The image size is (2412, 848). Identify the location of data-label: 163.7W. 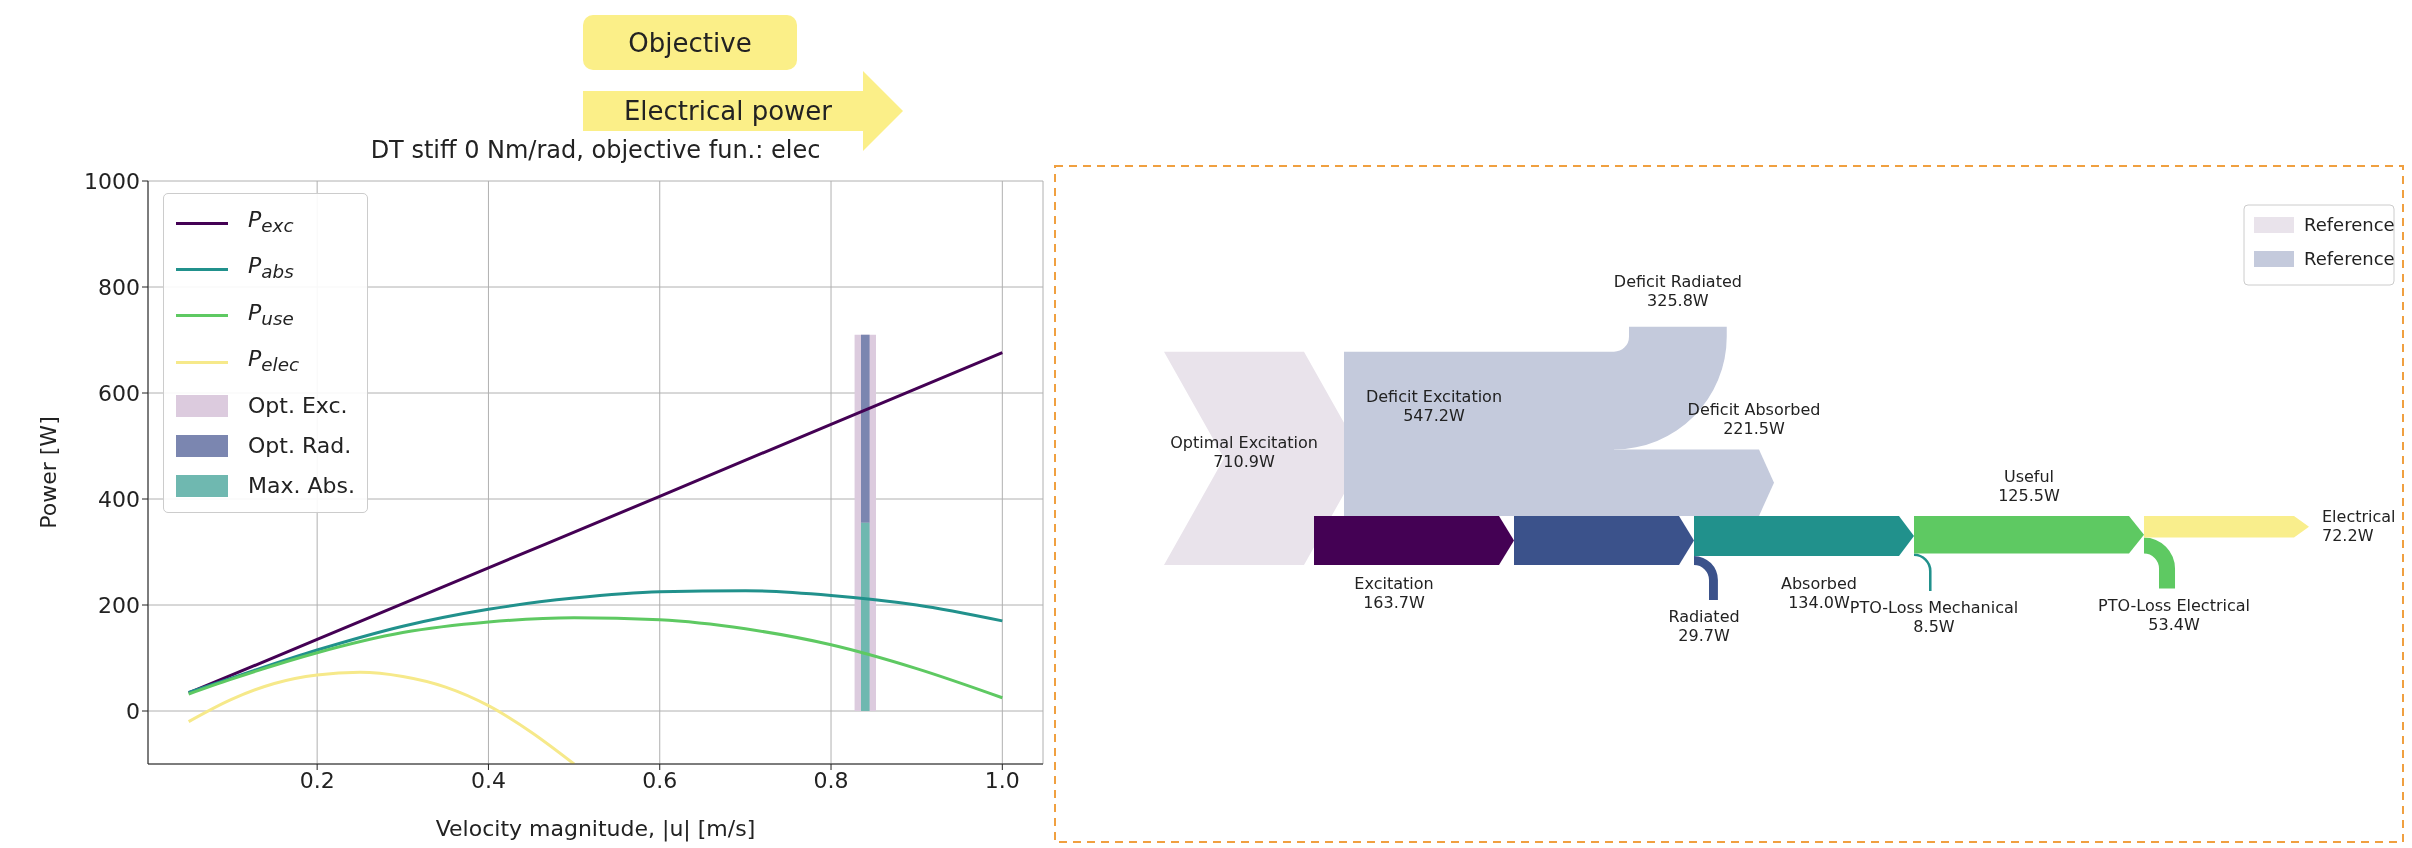
(1394, 602).